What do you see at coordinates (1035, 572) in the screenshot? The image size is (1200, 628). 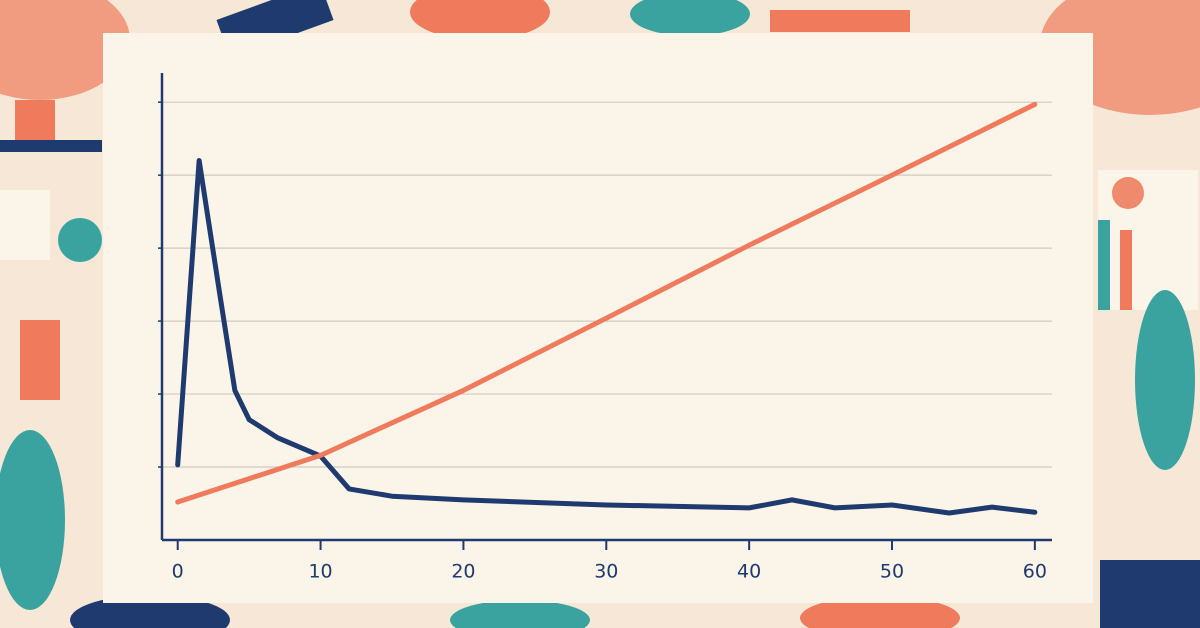 I see `x-tick-label: 60` at bounding box center [1035, 572].